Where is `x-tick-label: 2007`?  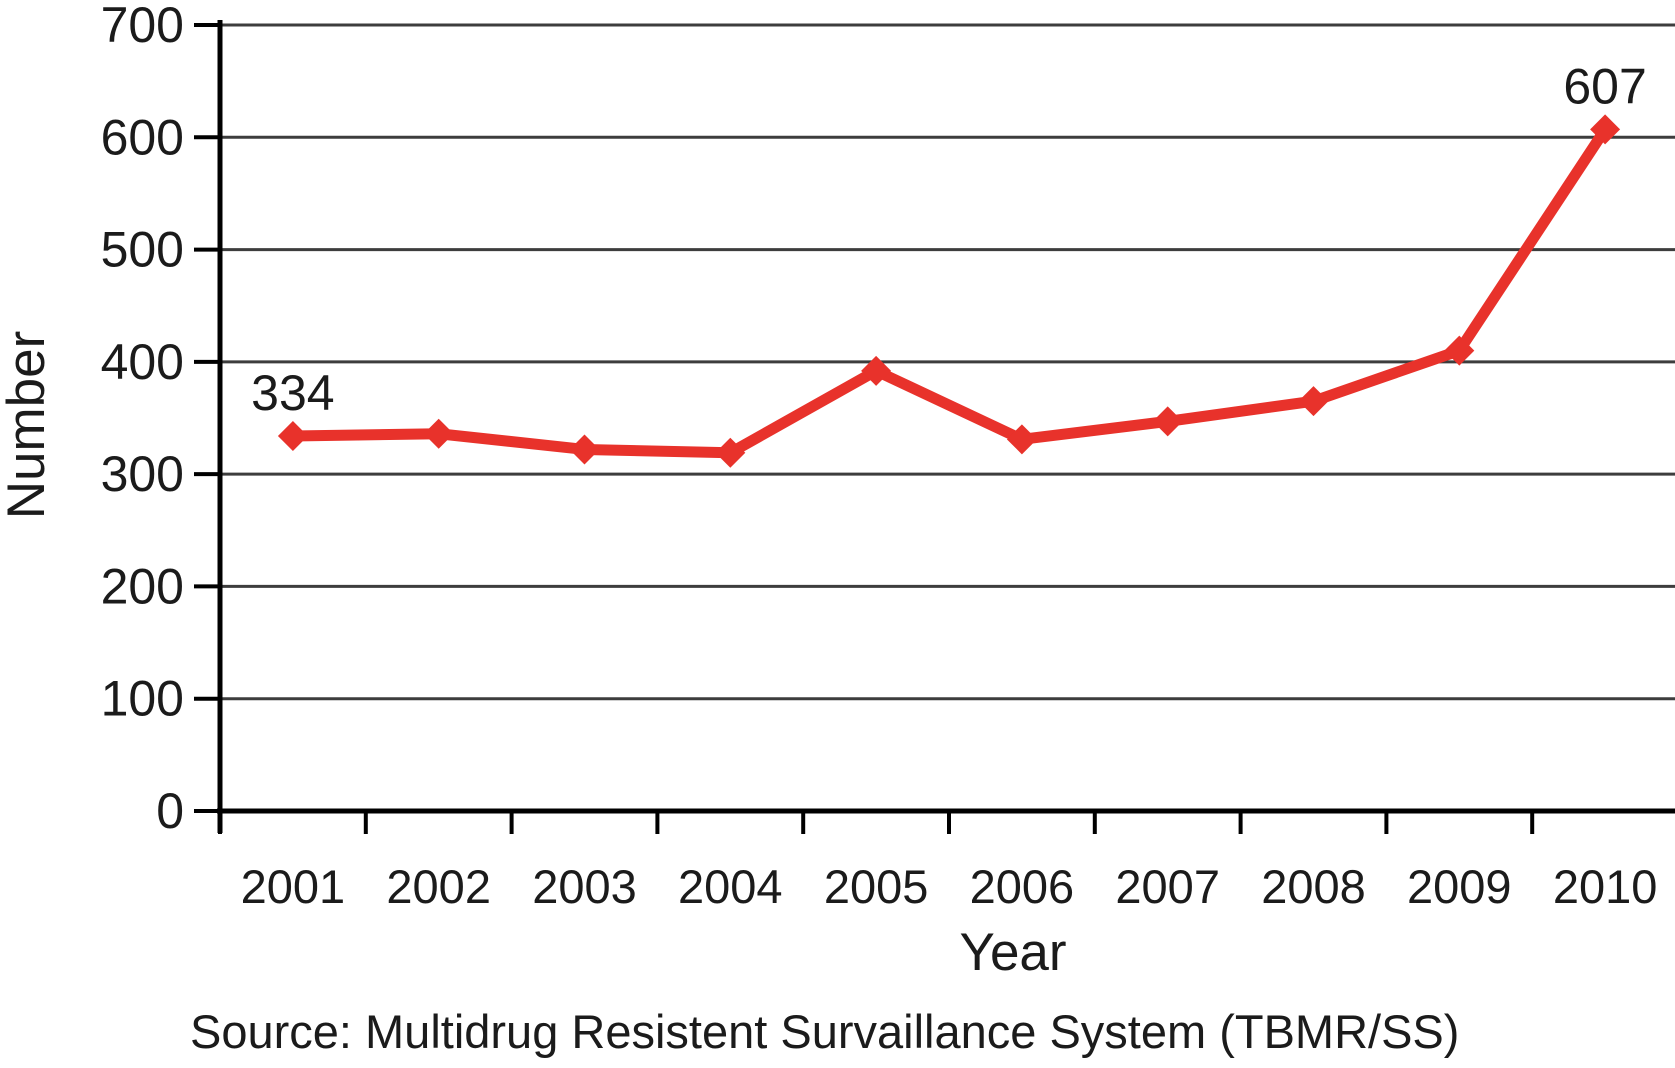
x-tick-label: 2007 is located at coordinates (1167, 886).